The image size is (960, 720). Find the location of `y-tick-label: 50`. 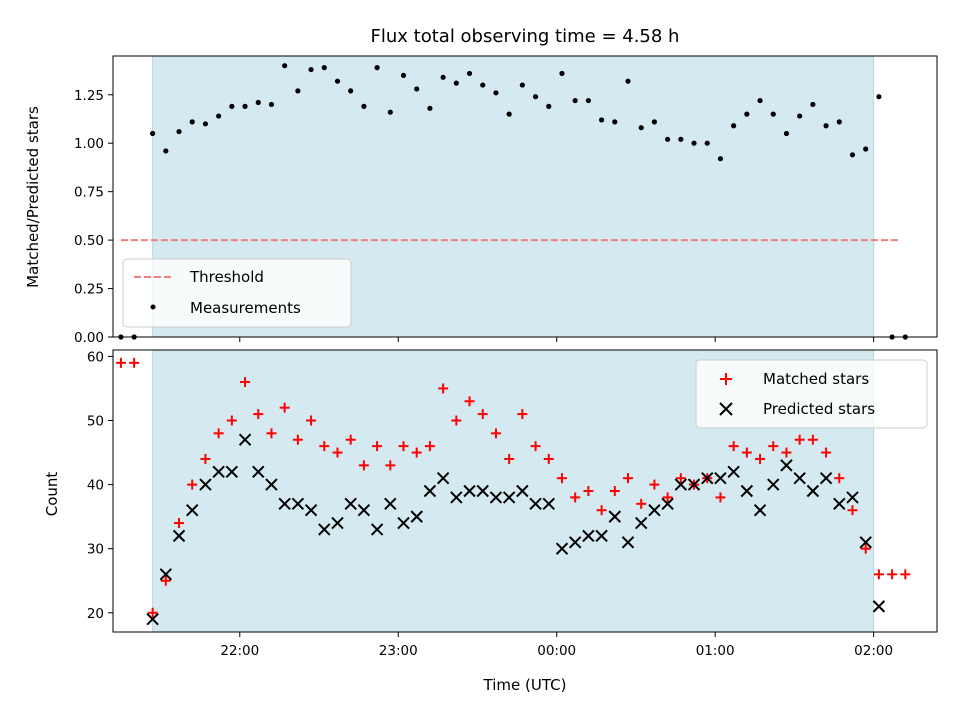

y-tick-label: 50 is located at coordinates (95, 422).